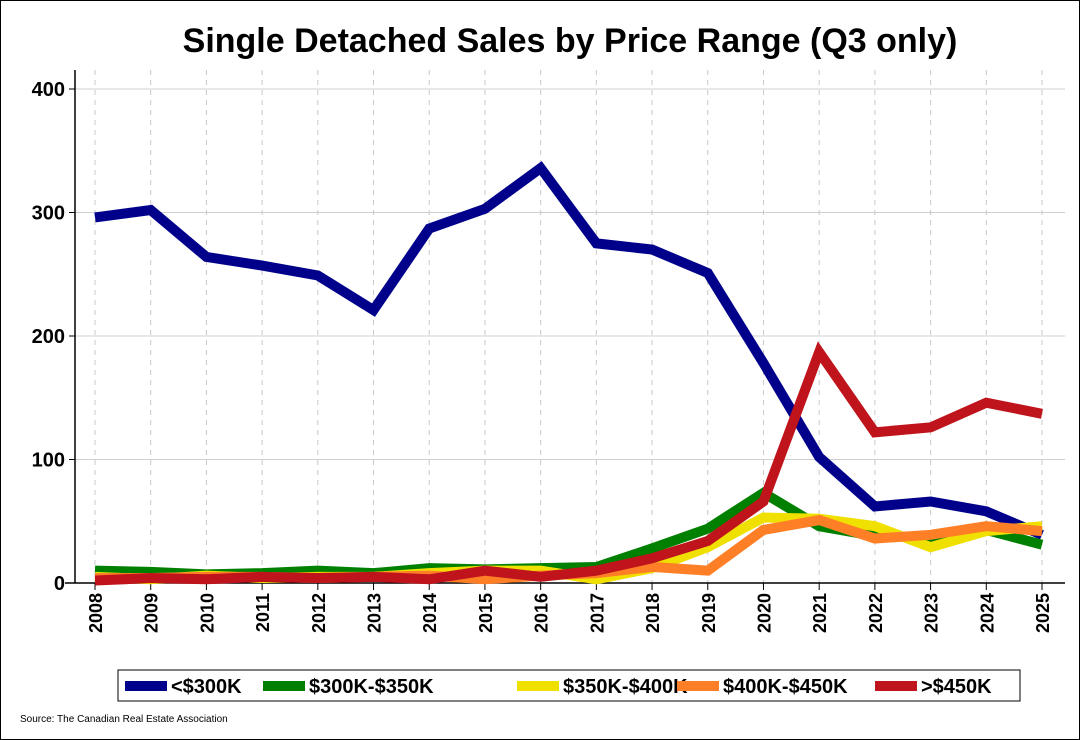 This screenshot has width=1080, height=740. What do you see at coordinates (319, 613) in the screenshot?
I see `x-tick-label: 2012` at bounding box center [319, 613].